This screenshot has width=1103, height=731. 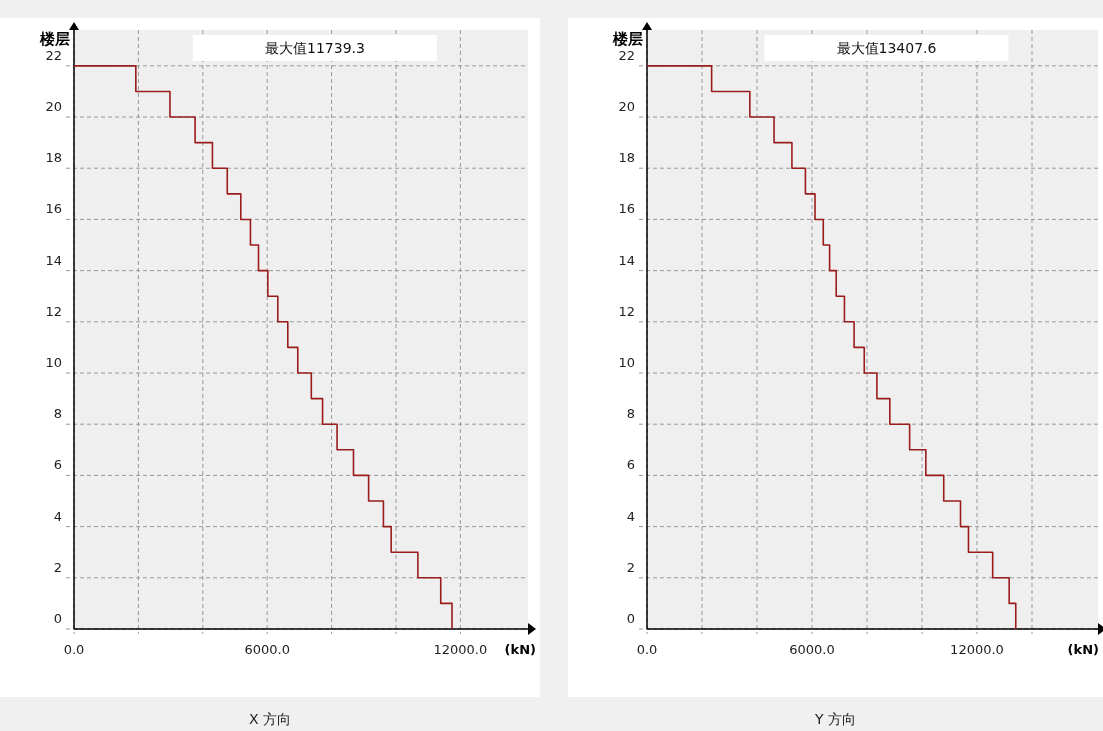 What do you see at coordinates (886, 48) in the screenshot?
I see `annotation: 最大值13407.6` at bounding box center [886, 48].